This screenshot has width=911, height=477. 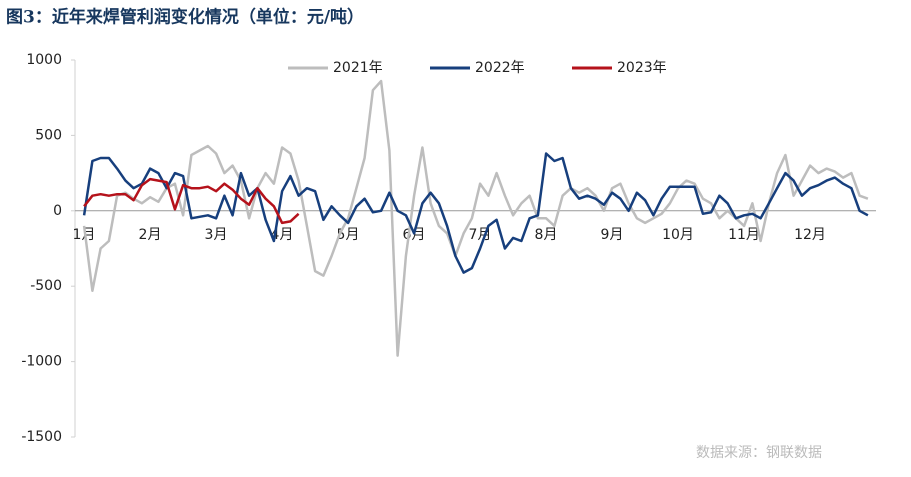 I want to click on y-tick-label: 0, so click(x=57, y=211).